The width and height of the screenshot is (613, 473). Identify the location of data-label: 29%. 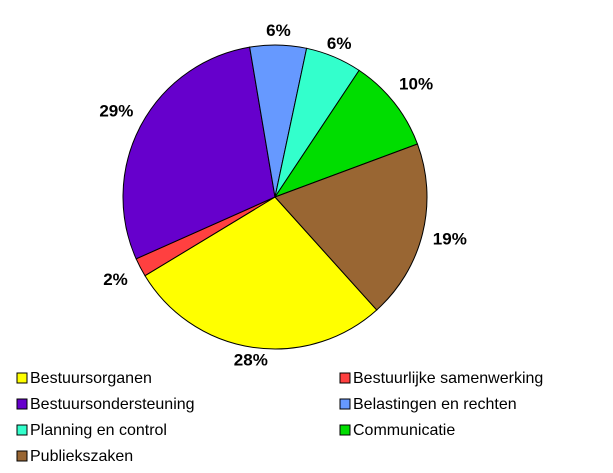
(116, 110).